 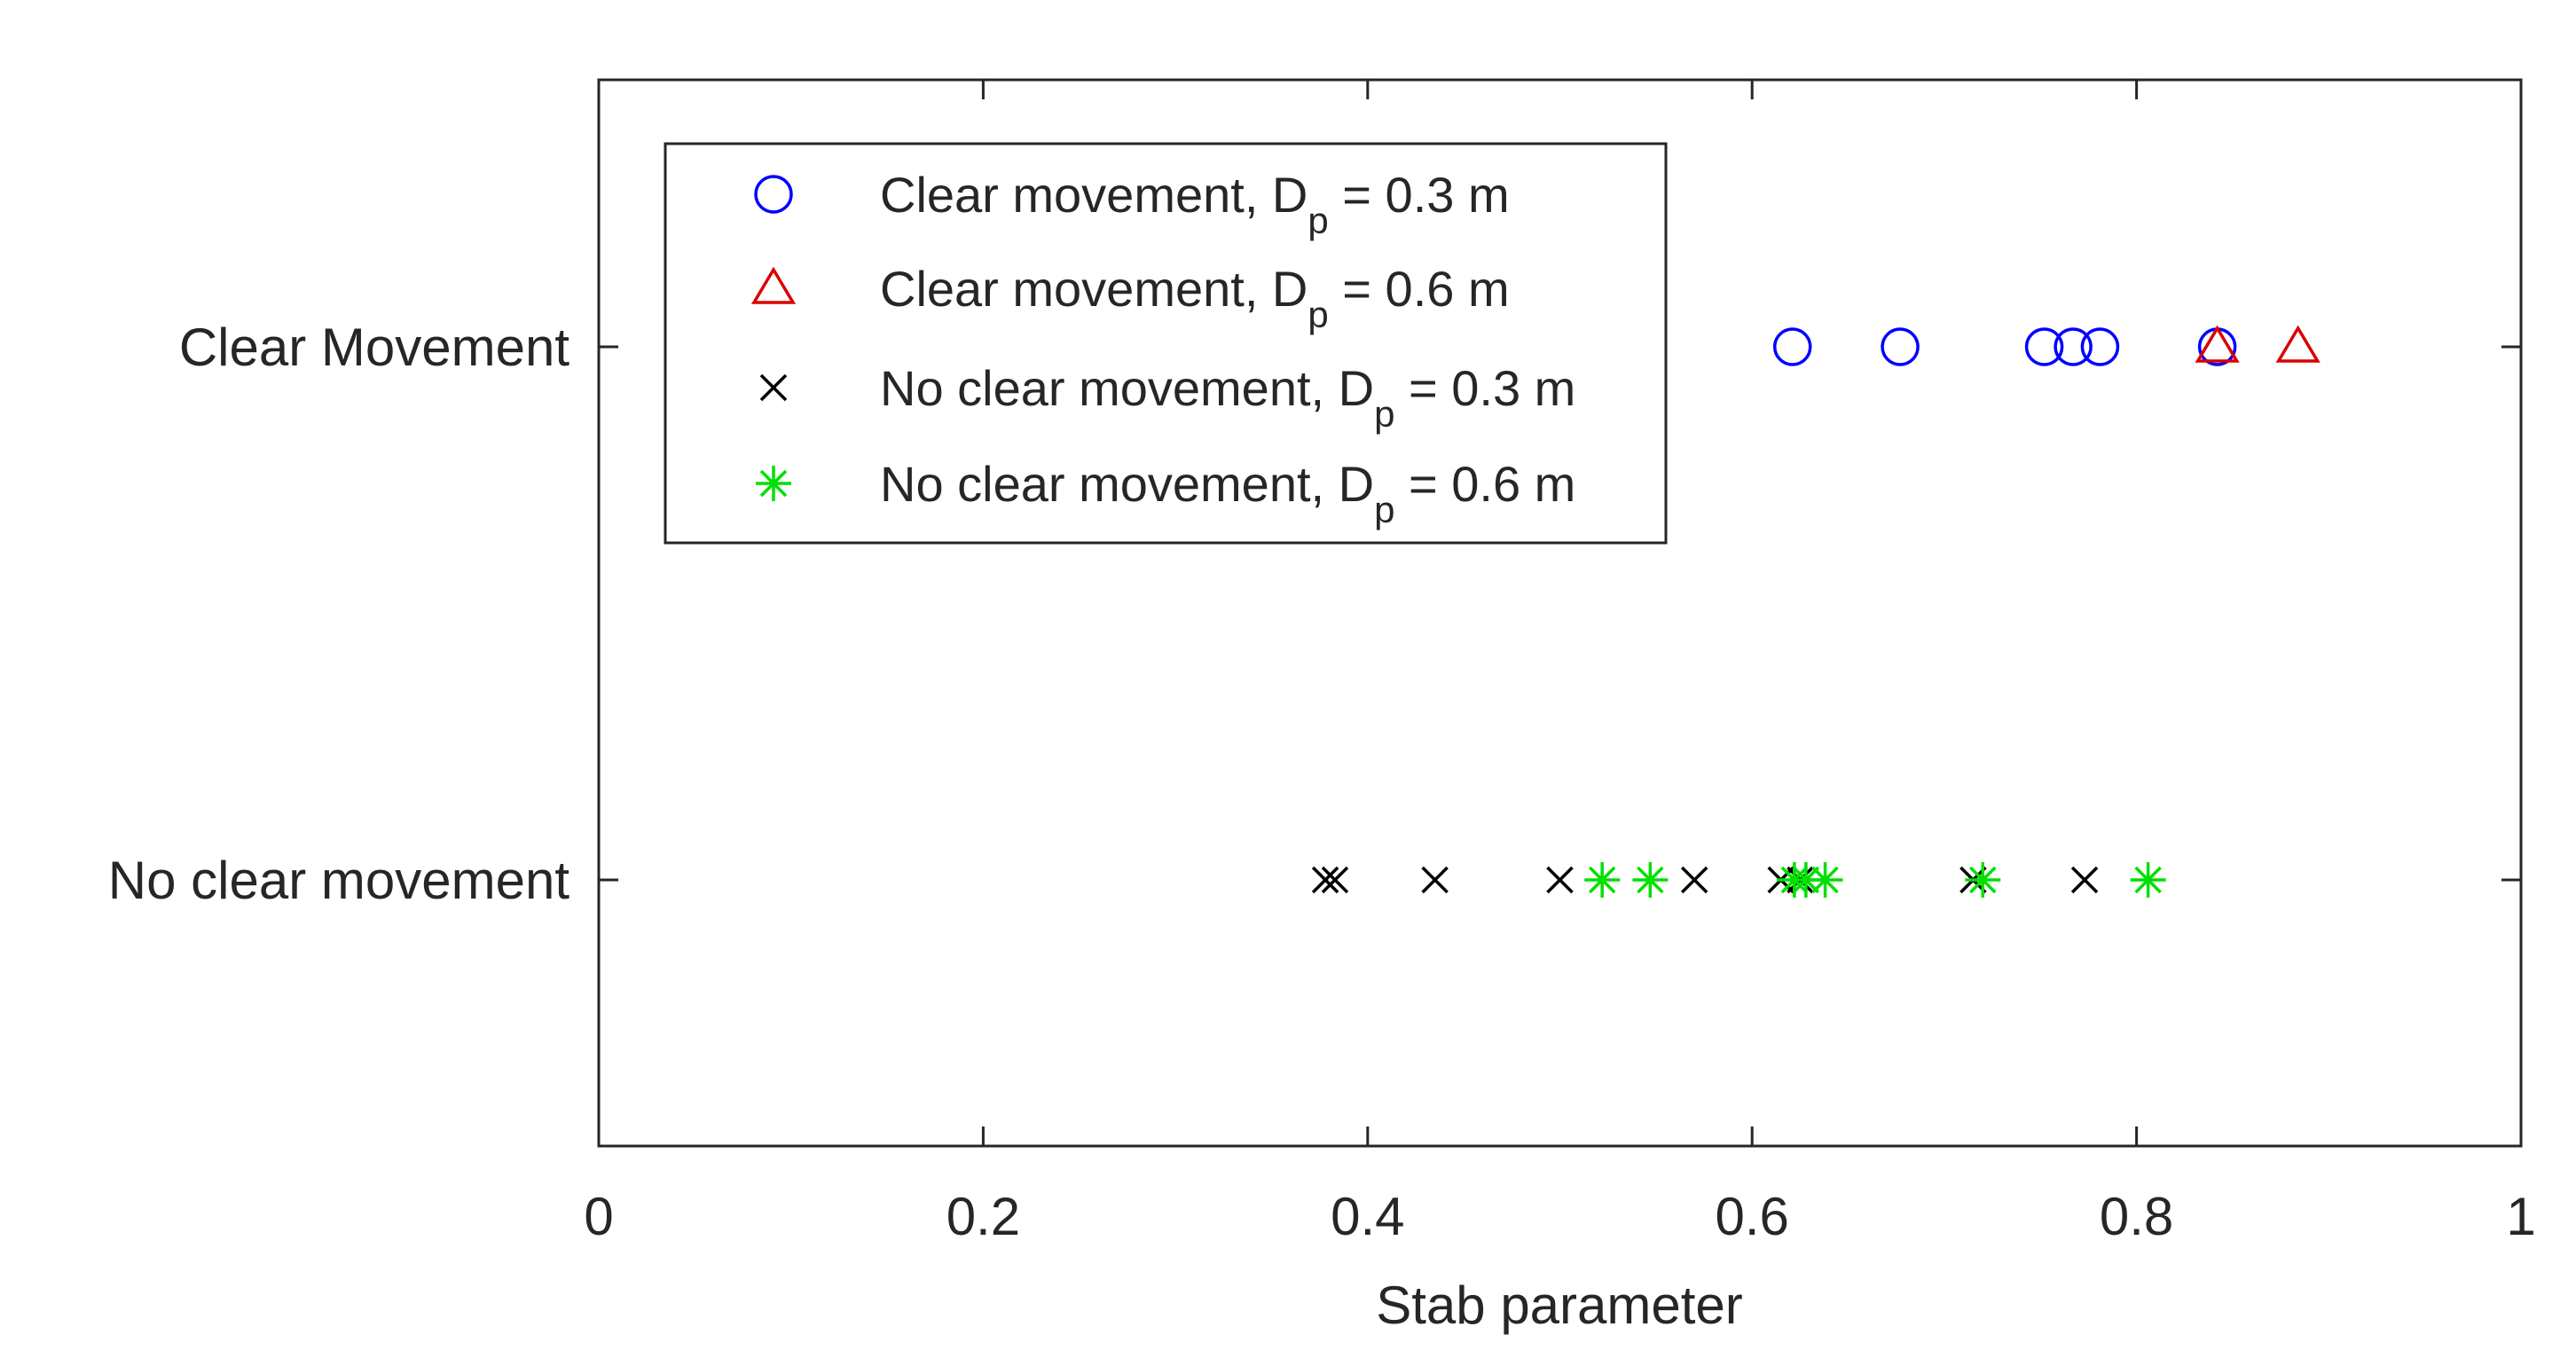 What do you see at coordinates (2520, 1217) in the screenshot?
I see `x-tick-label: 1` at bounding box center [2520, 1217].